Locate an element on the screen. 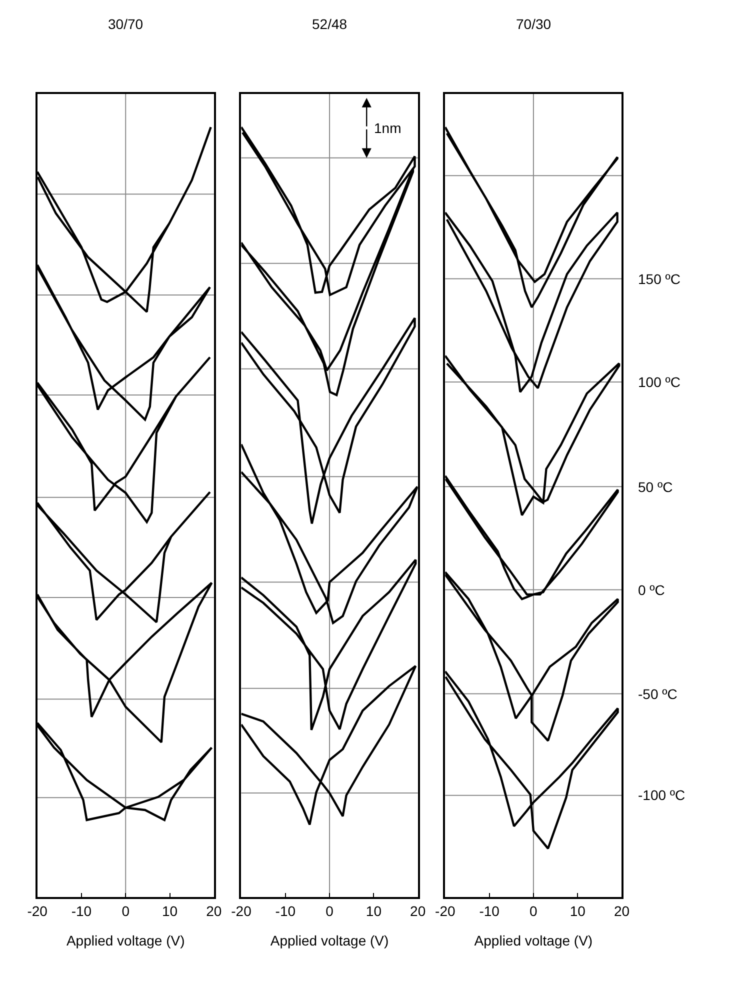 The height and width of the screenshot is (997, 740). annotation: 1nm is located at coordinates (388, 128).